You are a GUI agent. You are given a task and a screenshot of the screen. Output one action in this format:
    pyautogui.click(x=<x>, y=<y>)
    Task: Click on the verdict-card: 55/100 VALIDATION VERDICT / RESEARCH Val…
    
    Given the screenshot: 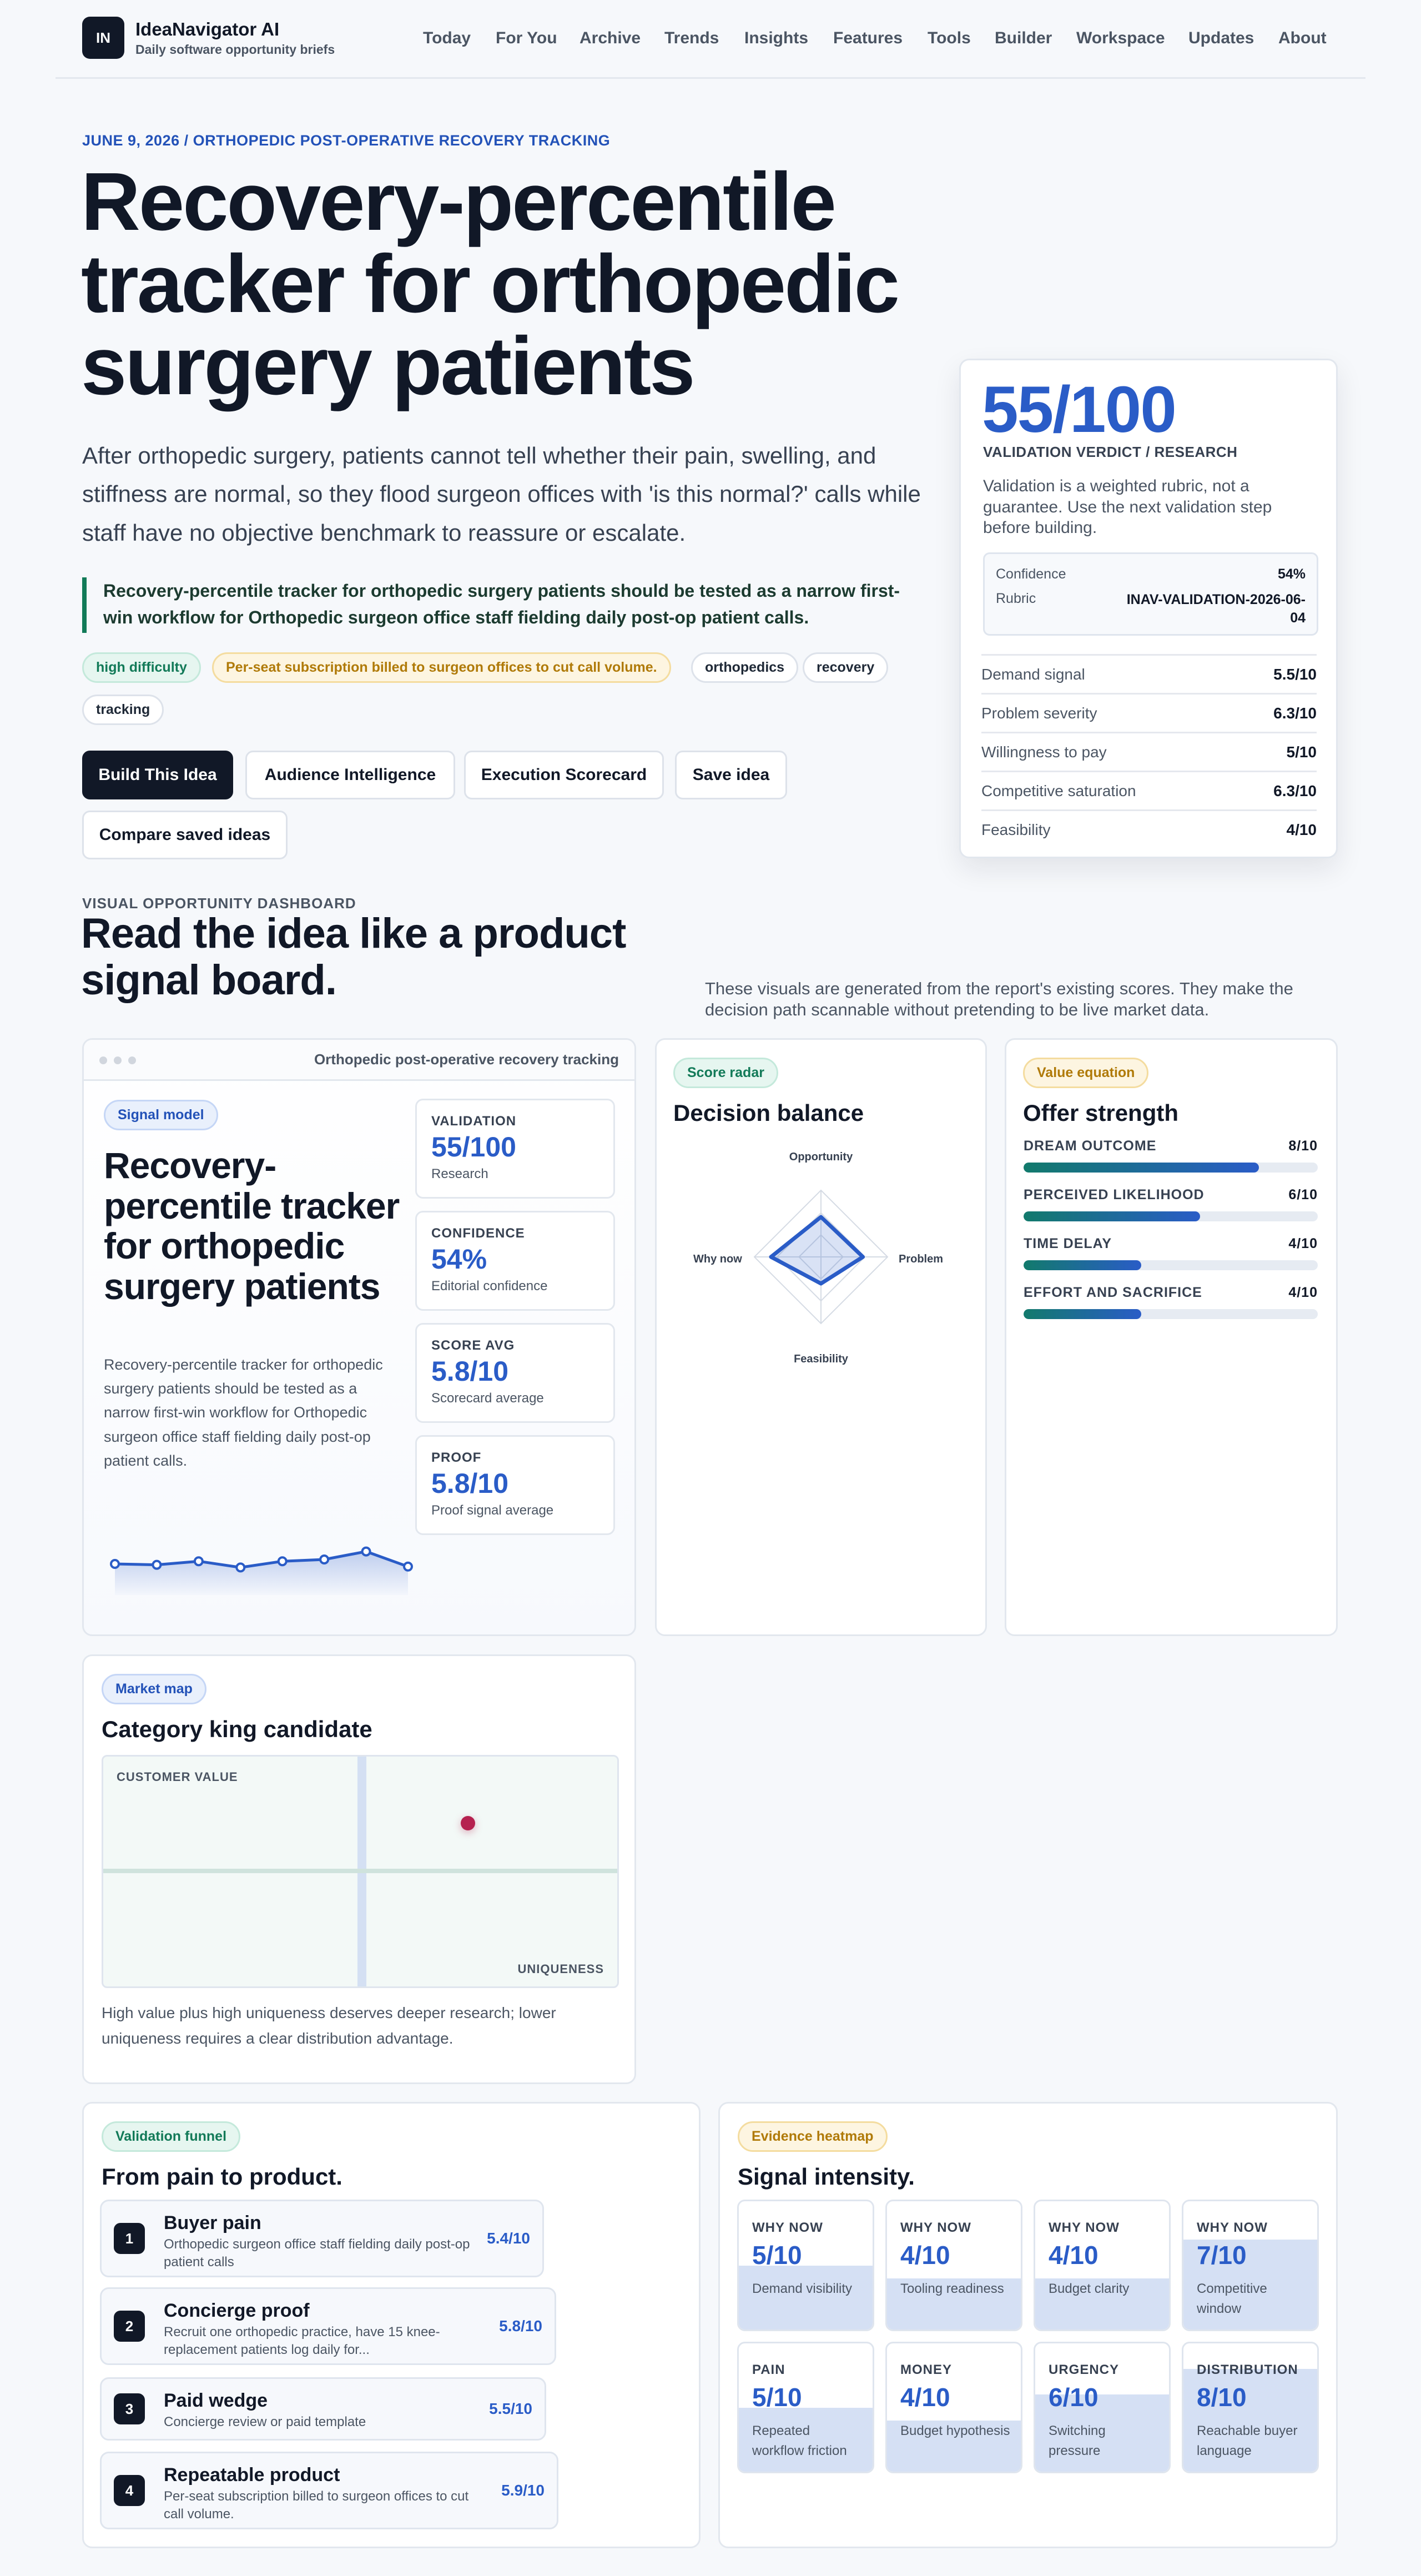 What is the action you would take?
    pyautogui.click(x=1148, y=608)
    